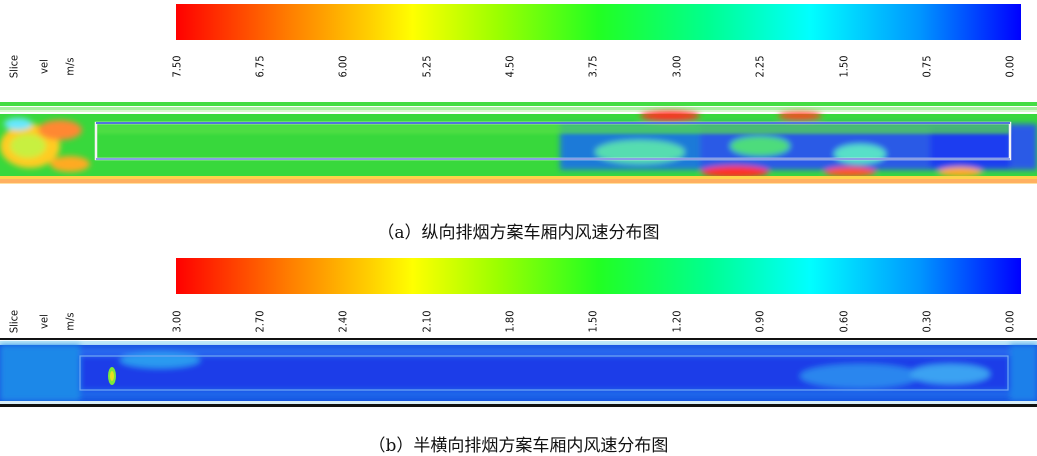 Image resolution: width=1037 pixels, height=456 pixels. What do you see at coordinates (518, 446) in the screenshot?
I see `figure-caption: （b）半横向排烟方案车厢内风速分布图` at bounding box center [518, 446].